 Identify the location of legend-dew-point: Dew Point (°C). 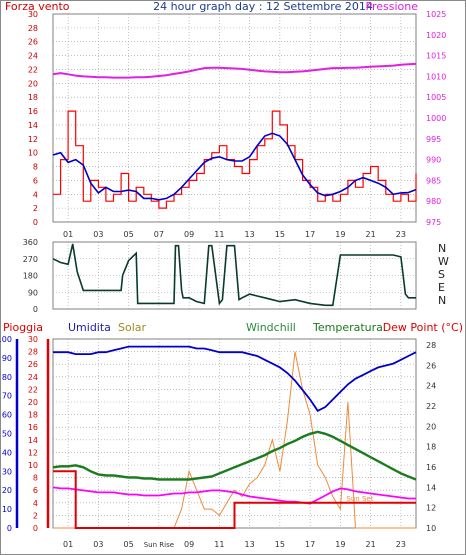
(423, 327).